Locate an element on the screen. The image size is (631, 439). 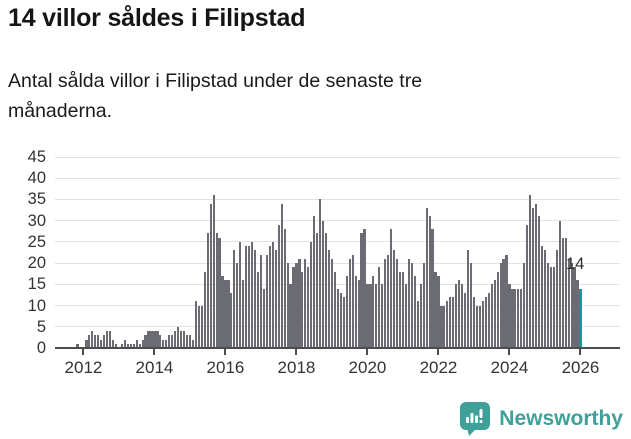
x-axis-label: 2018 is located at coordinates (296, 367).